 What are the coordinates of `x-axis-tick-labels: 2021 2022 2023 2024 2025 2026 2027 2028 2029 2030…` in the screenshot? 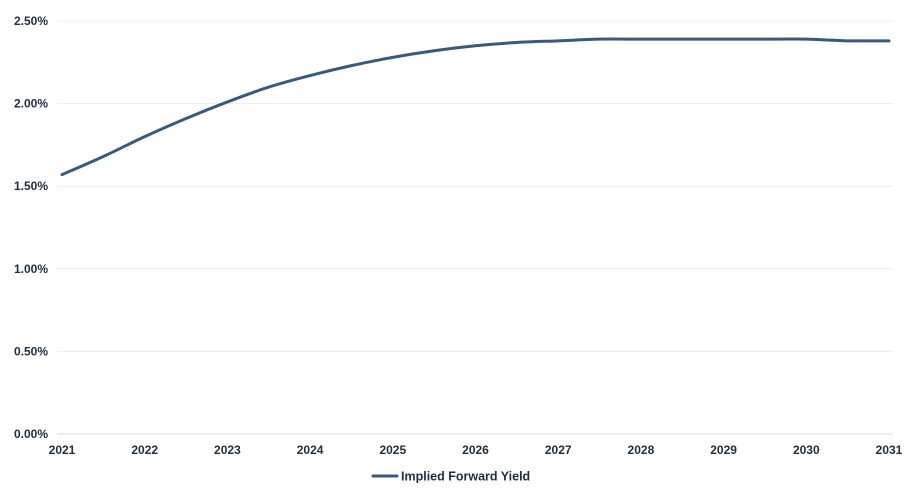 It's located at (476, 450).